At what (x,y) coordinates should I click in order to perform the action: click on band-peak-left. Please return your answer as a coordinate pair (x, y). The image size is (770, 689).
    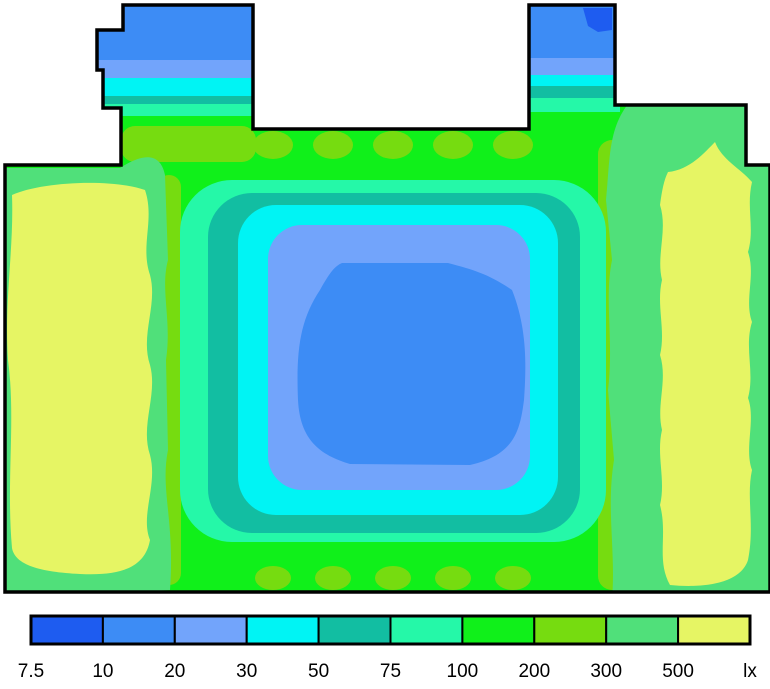
    Looking at the image, I should click on (80, 378).